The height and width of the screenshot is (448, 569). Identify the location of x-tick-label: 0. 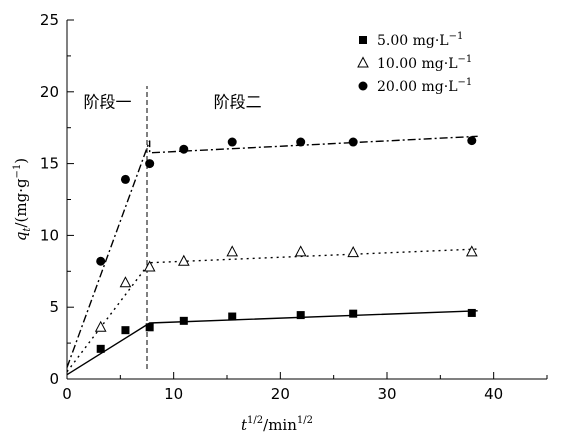
(67, 394).